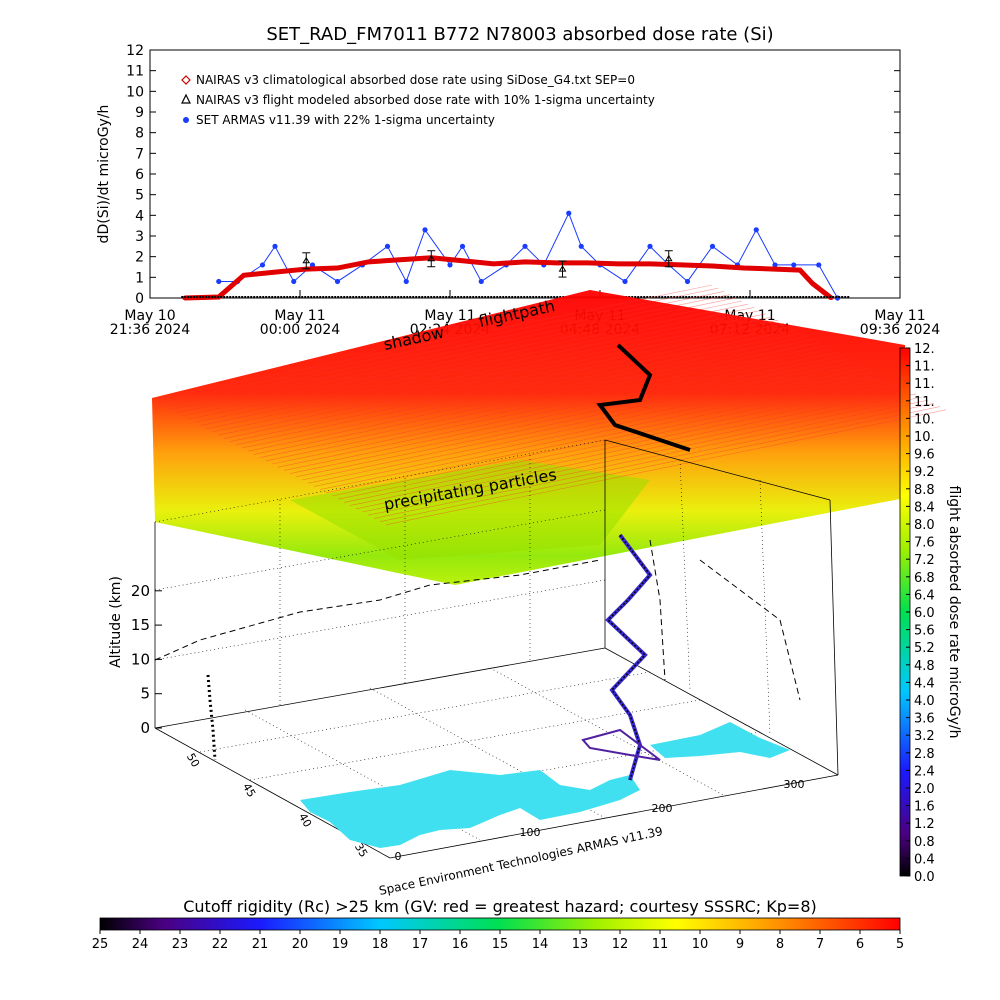 The height and width of the screenshot is (1000, 1000). Describe the element at coordinates (139, 278) in the screenshot. I see `y-tick-label: 1` at that location.